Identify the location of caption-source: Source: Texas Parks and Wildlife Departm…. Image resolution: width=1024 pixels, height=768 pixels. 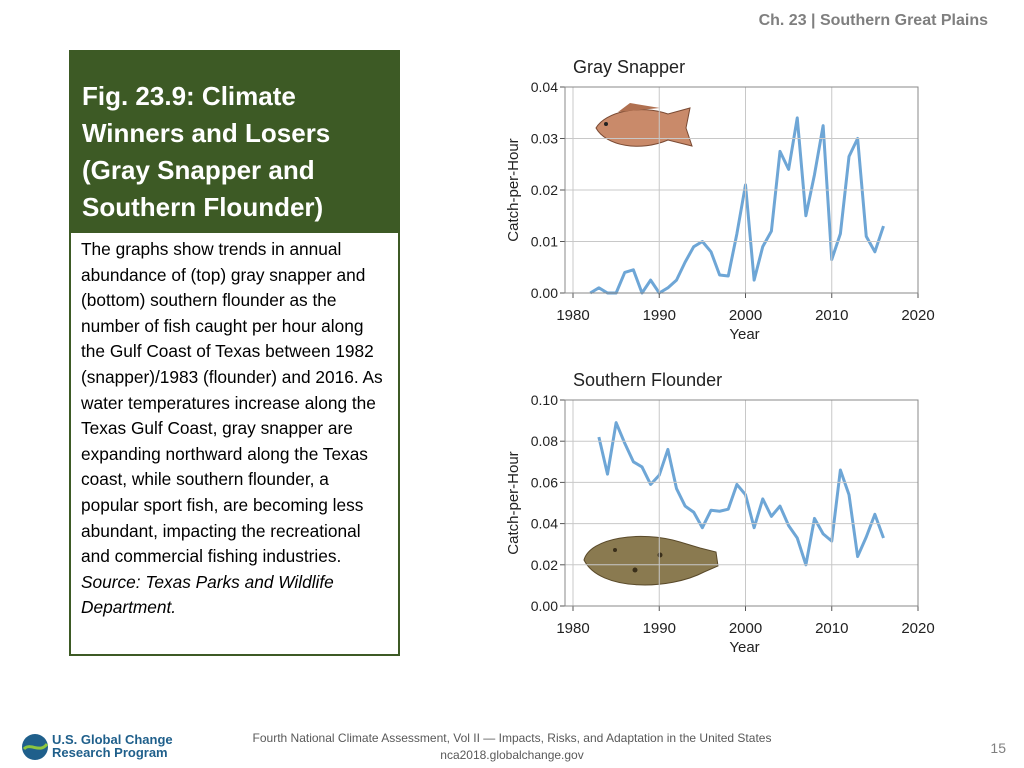
(207, 594).